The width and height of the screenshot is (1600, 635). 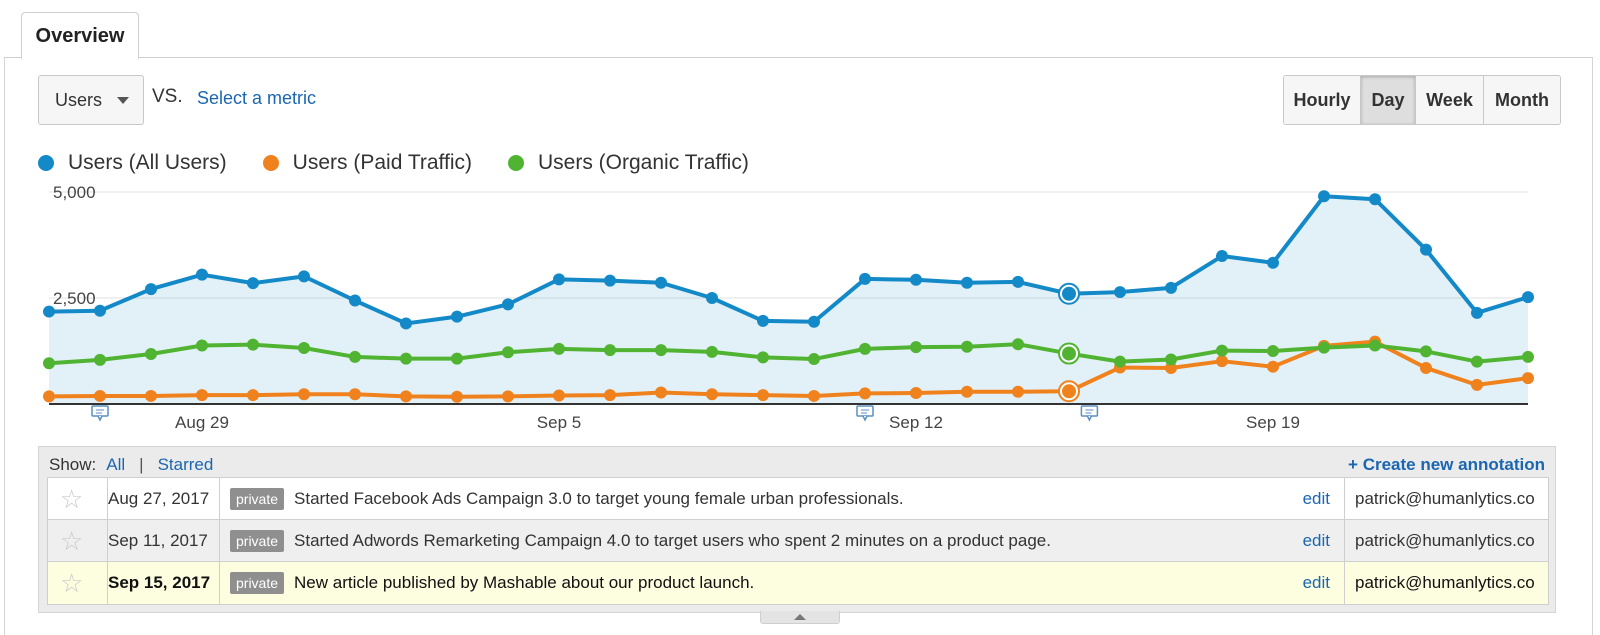 What do you see at coordinates (167, 96) in the screenshot?
I see `vs-label: VS.` at bounding box center [167, 96].